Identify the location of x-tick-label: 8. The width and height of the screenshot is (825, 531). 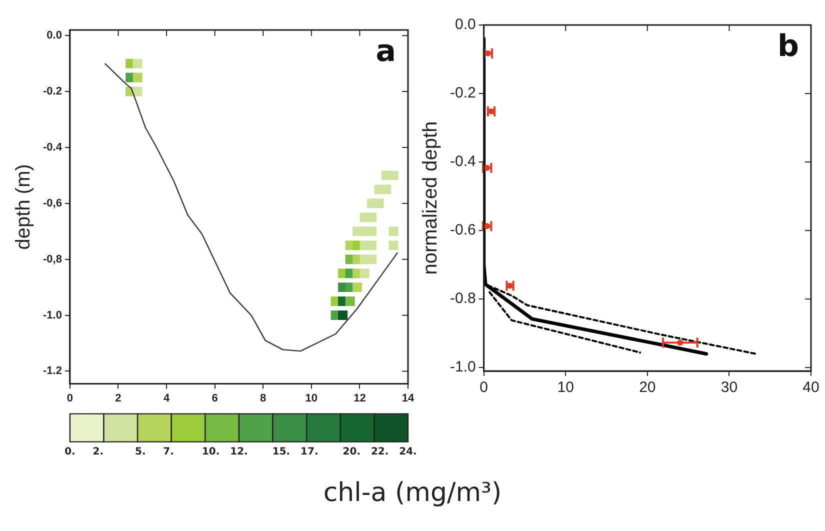
(263, 398).